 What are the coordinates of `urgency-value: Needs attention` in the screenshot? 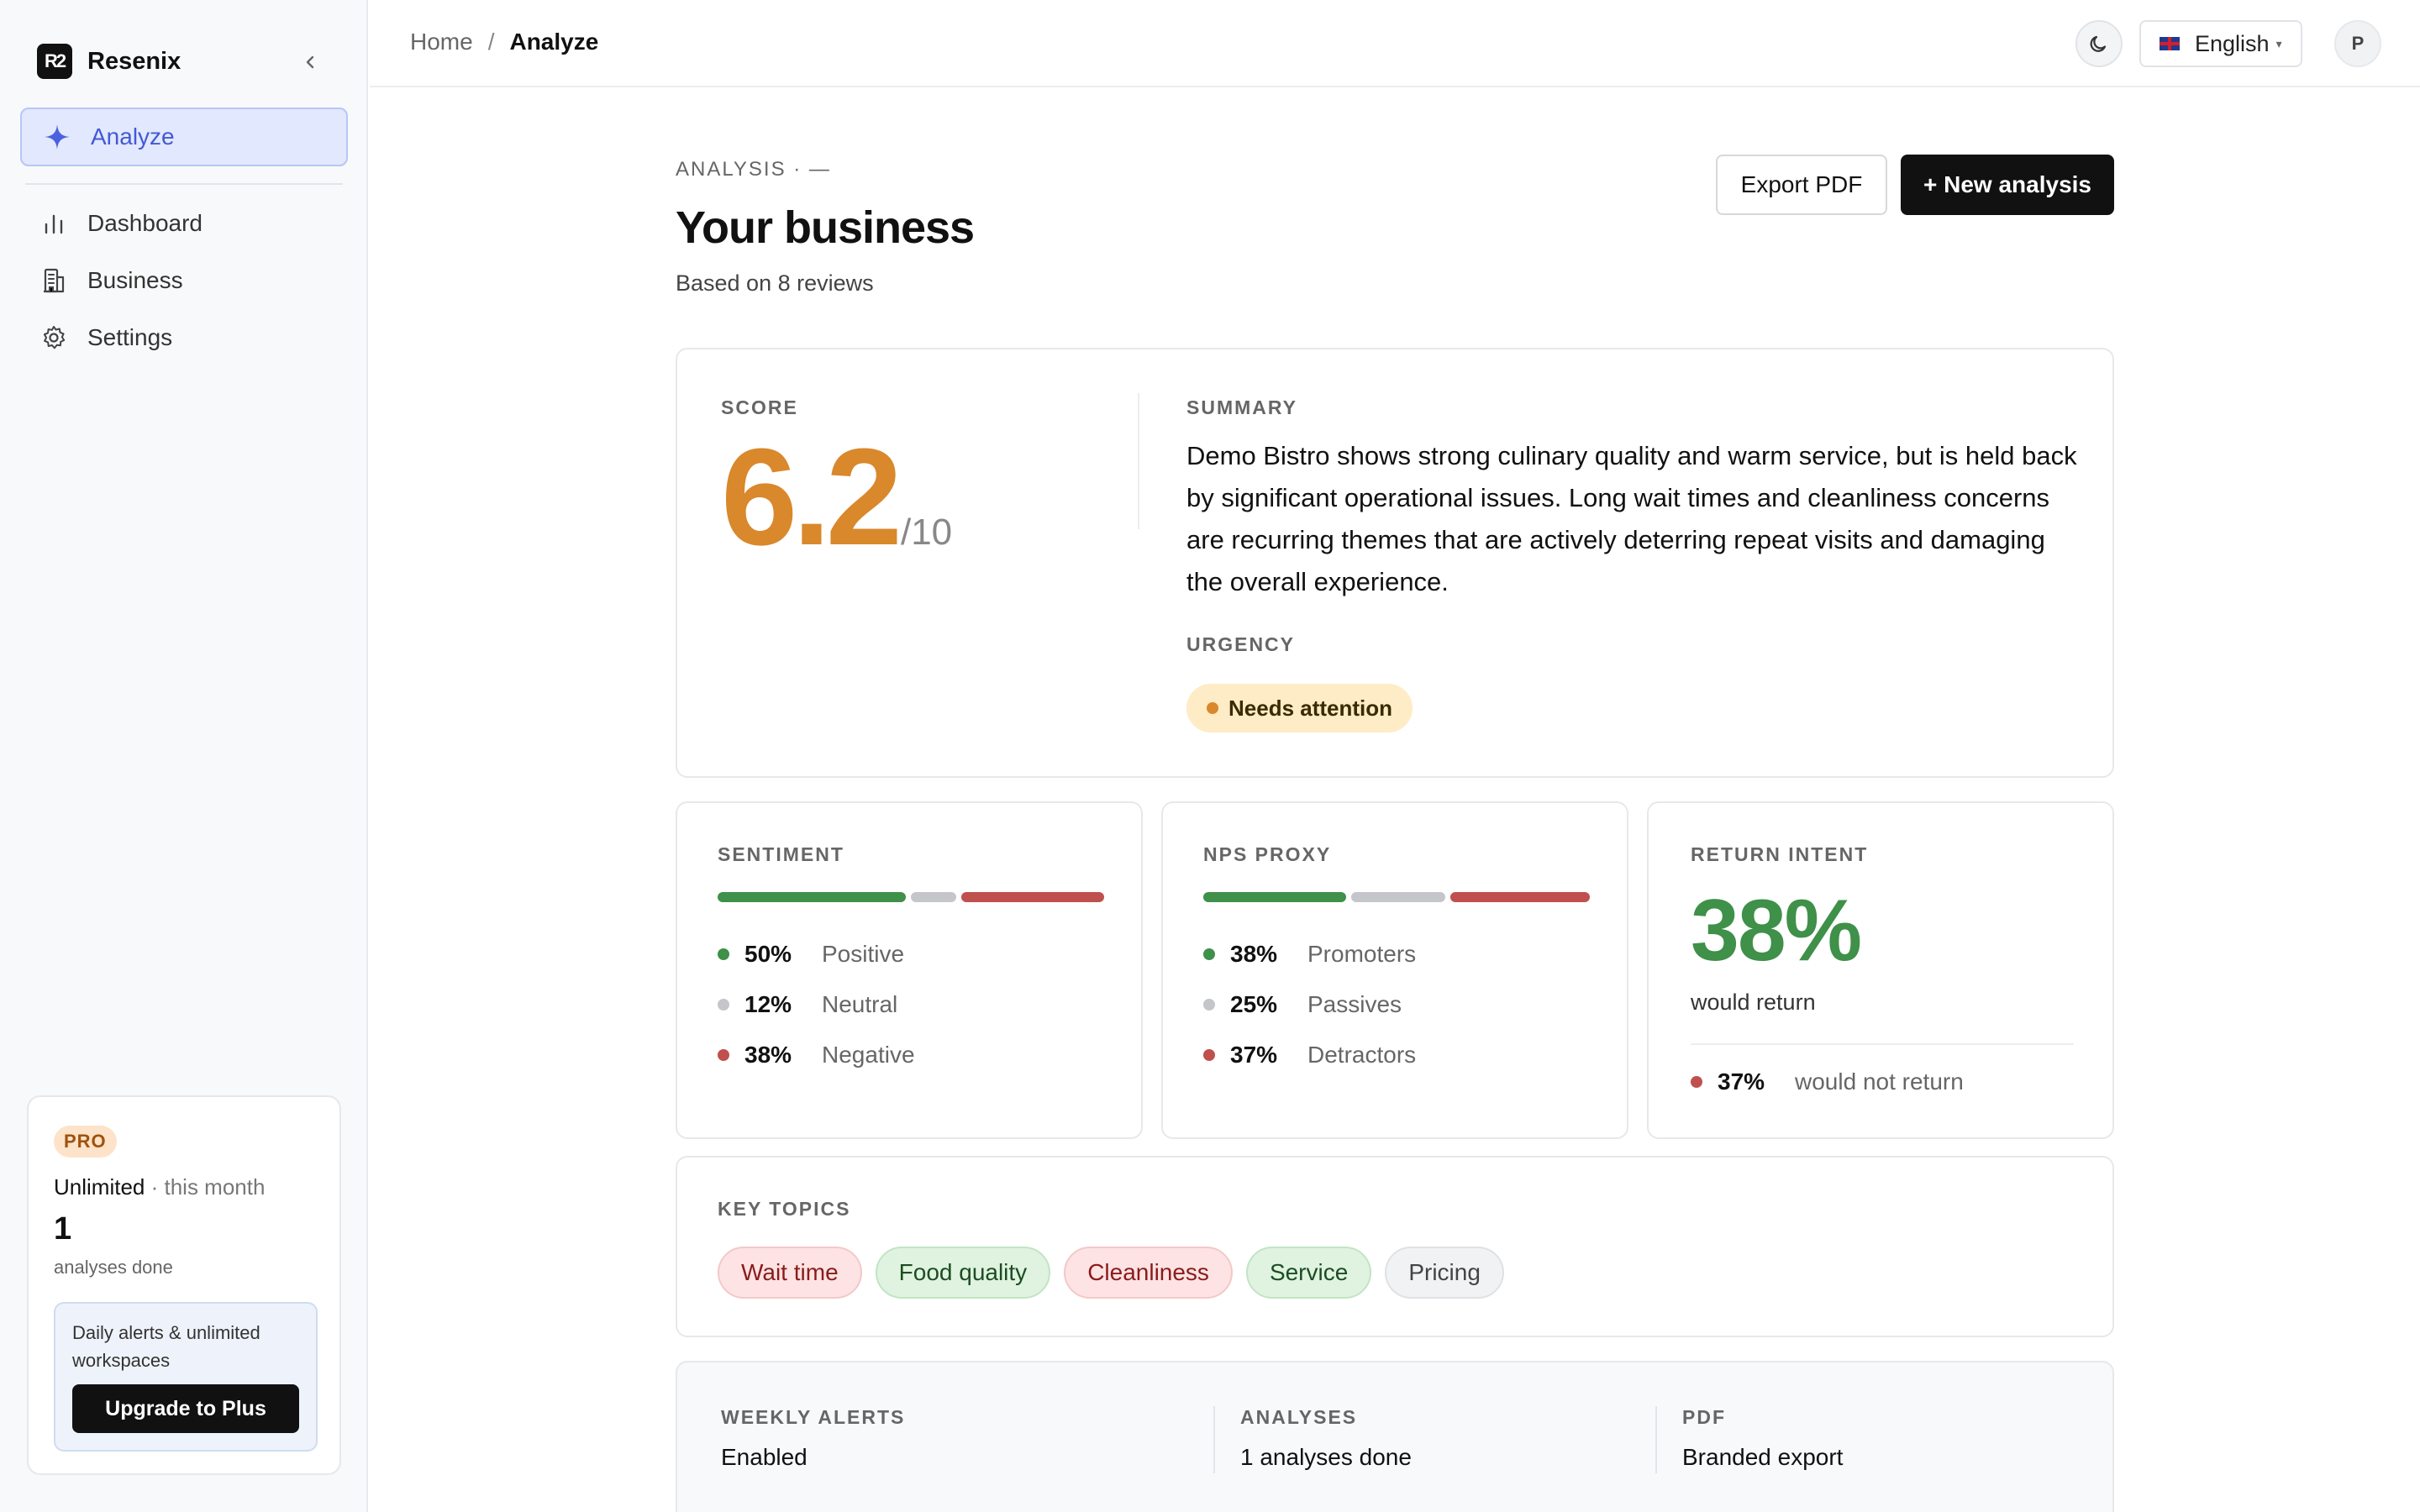 It's located at (1311, 708).